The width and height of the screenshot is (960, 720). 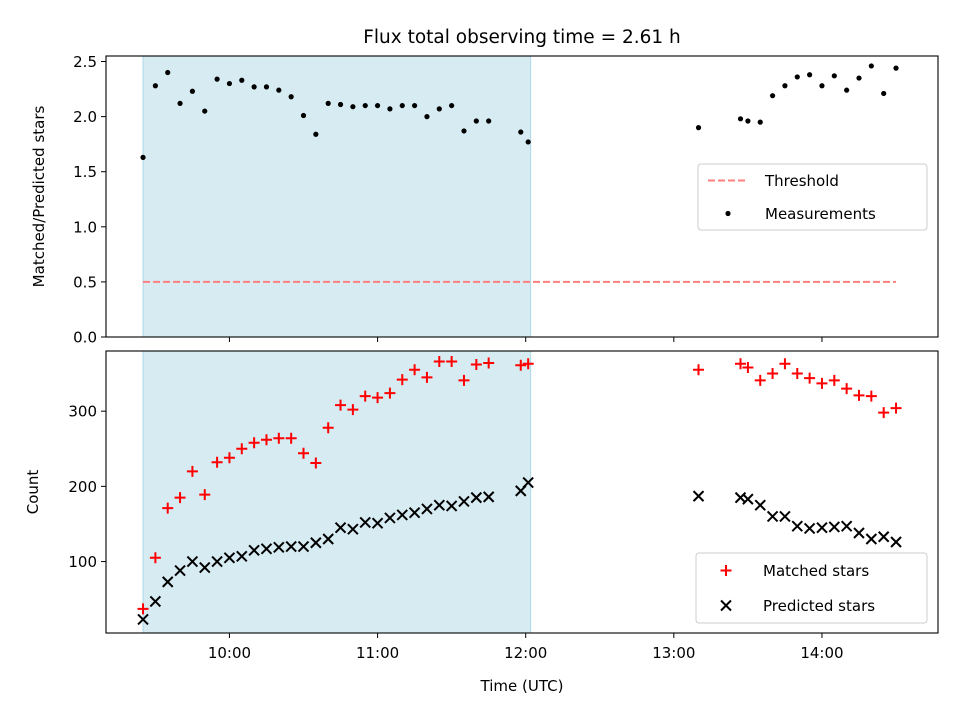 I want to click on chart-title: Flux total observing time = 2.61 h, so click(x=522, y=37).